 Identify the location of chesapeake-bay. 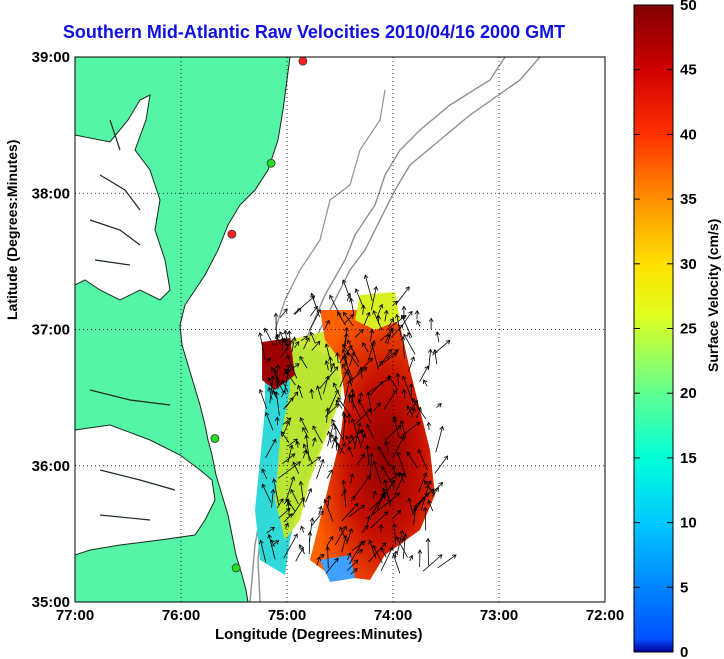
(123, 197).